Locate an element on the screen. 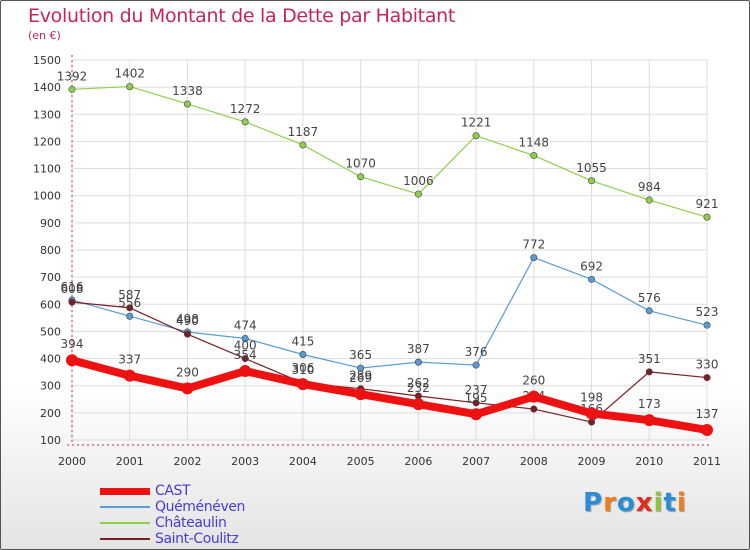  legend-label: Quéménéven is located at coordinates (200, 507).